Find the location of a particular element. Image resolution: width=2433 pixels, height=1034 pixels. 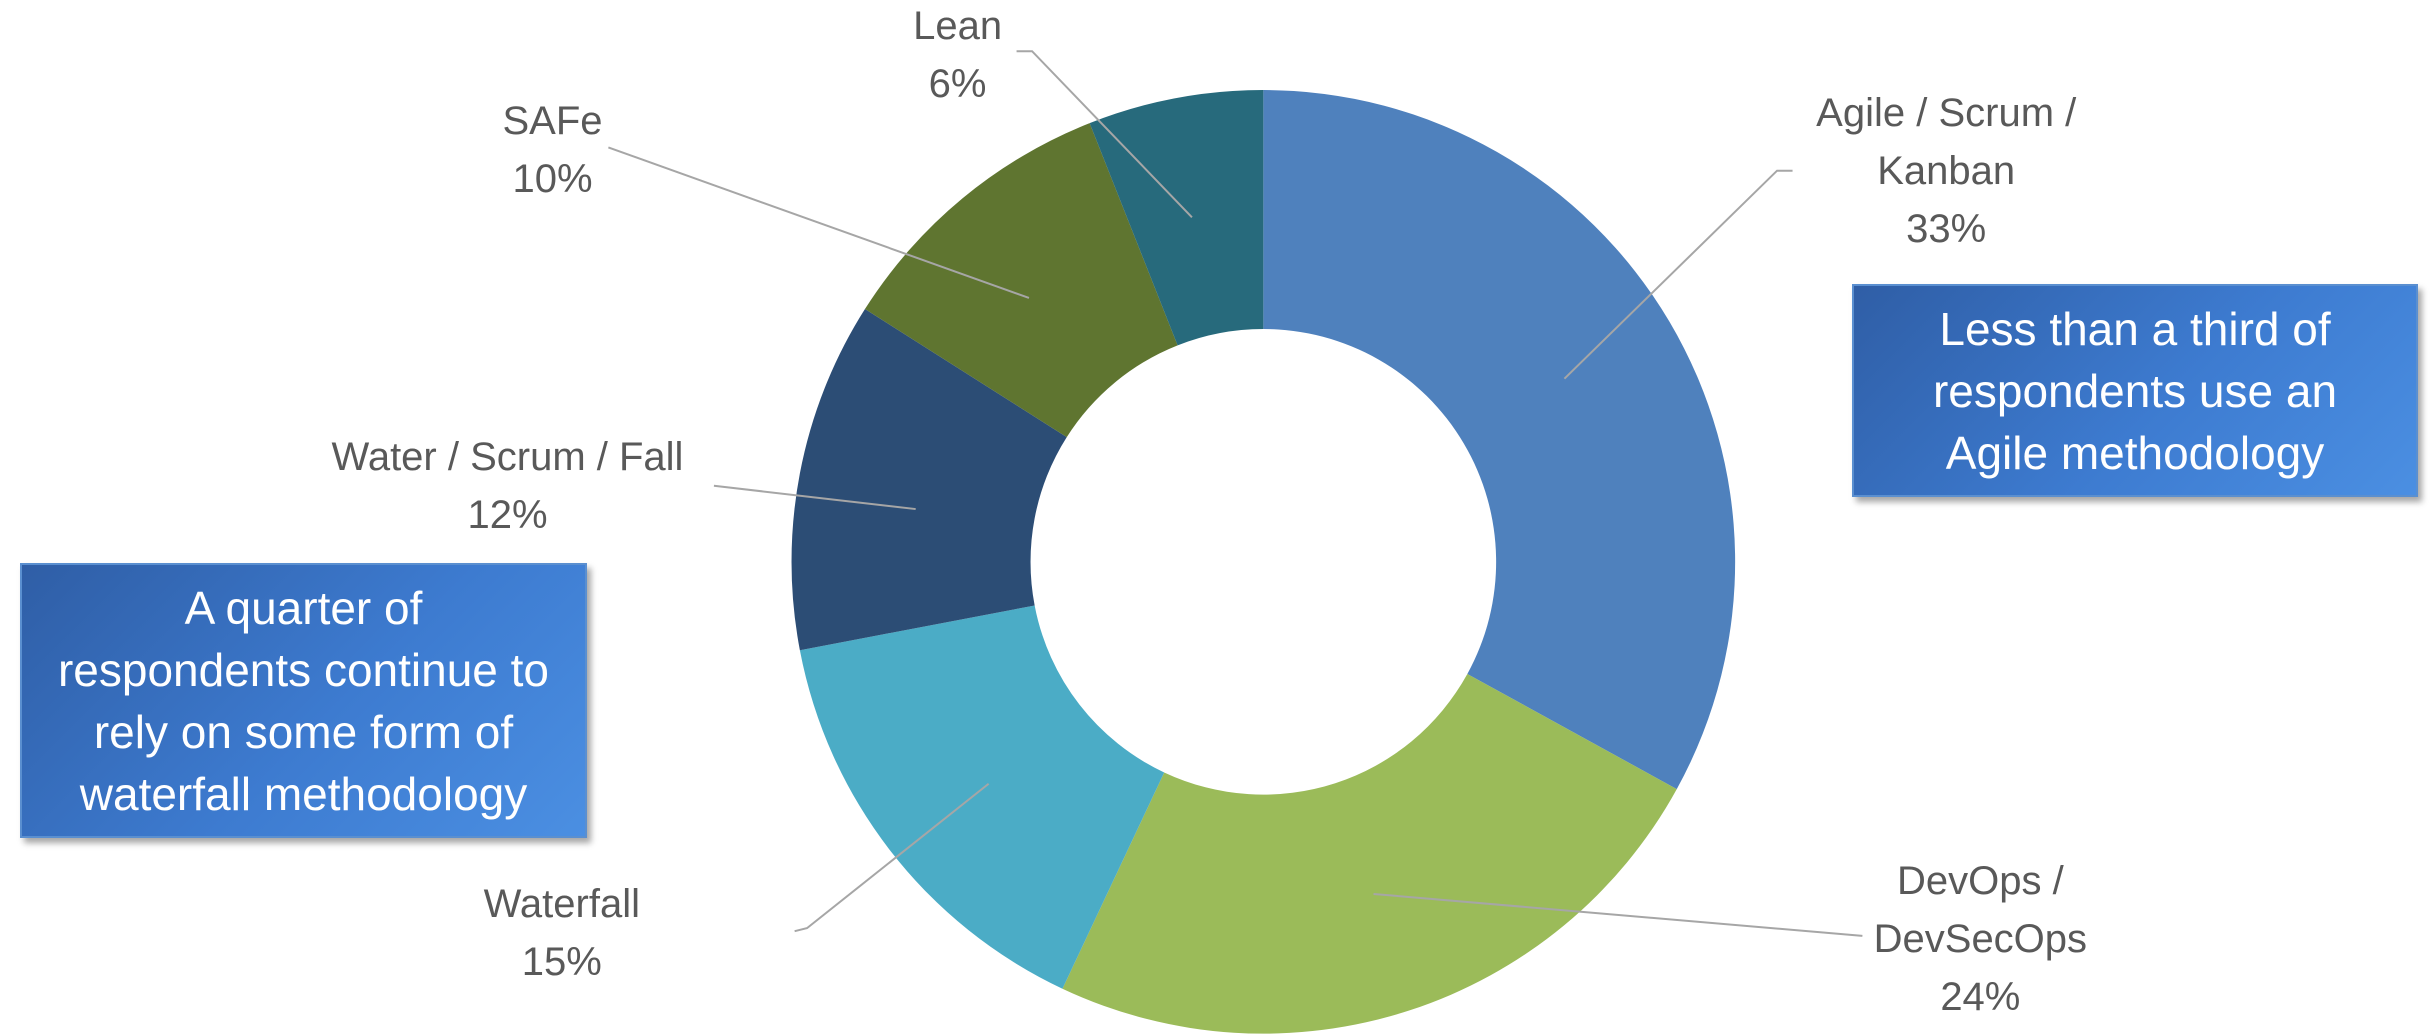

slice-label: SAFe is located at coordinates (552, 120).